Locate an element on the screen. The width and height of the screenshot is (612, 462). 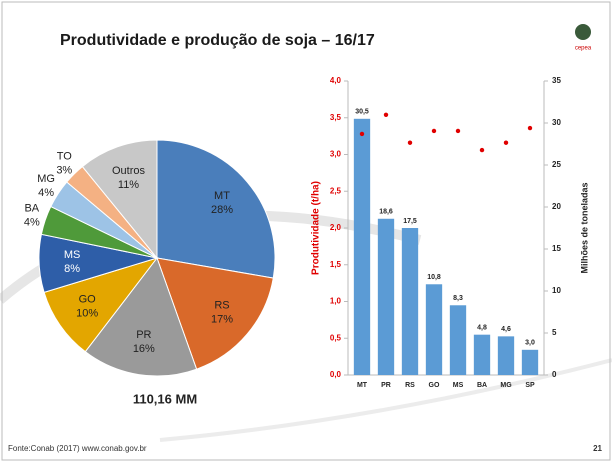
x-tick-label: MS is located at coordinates (458, 385).